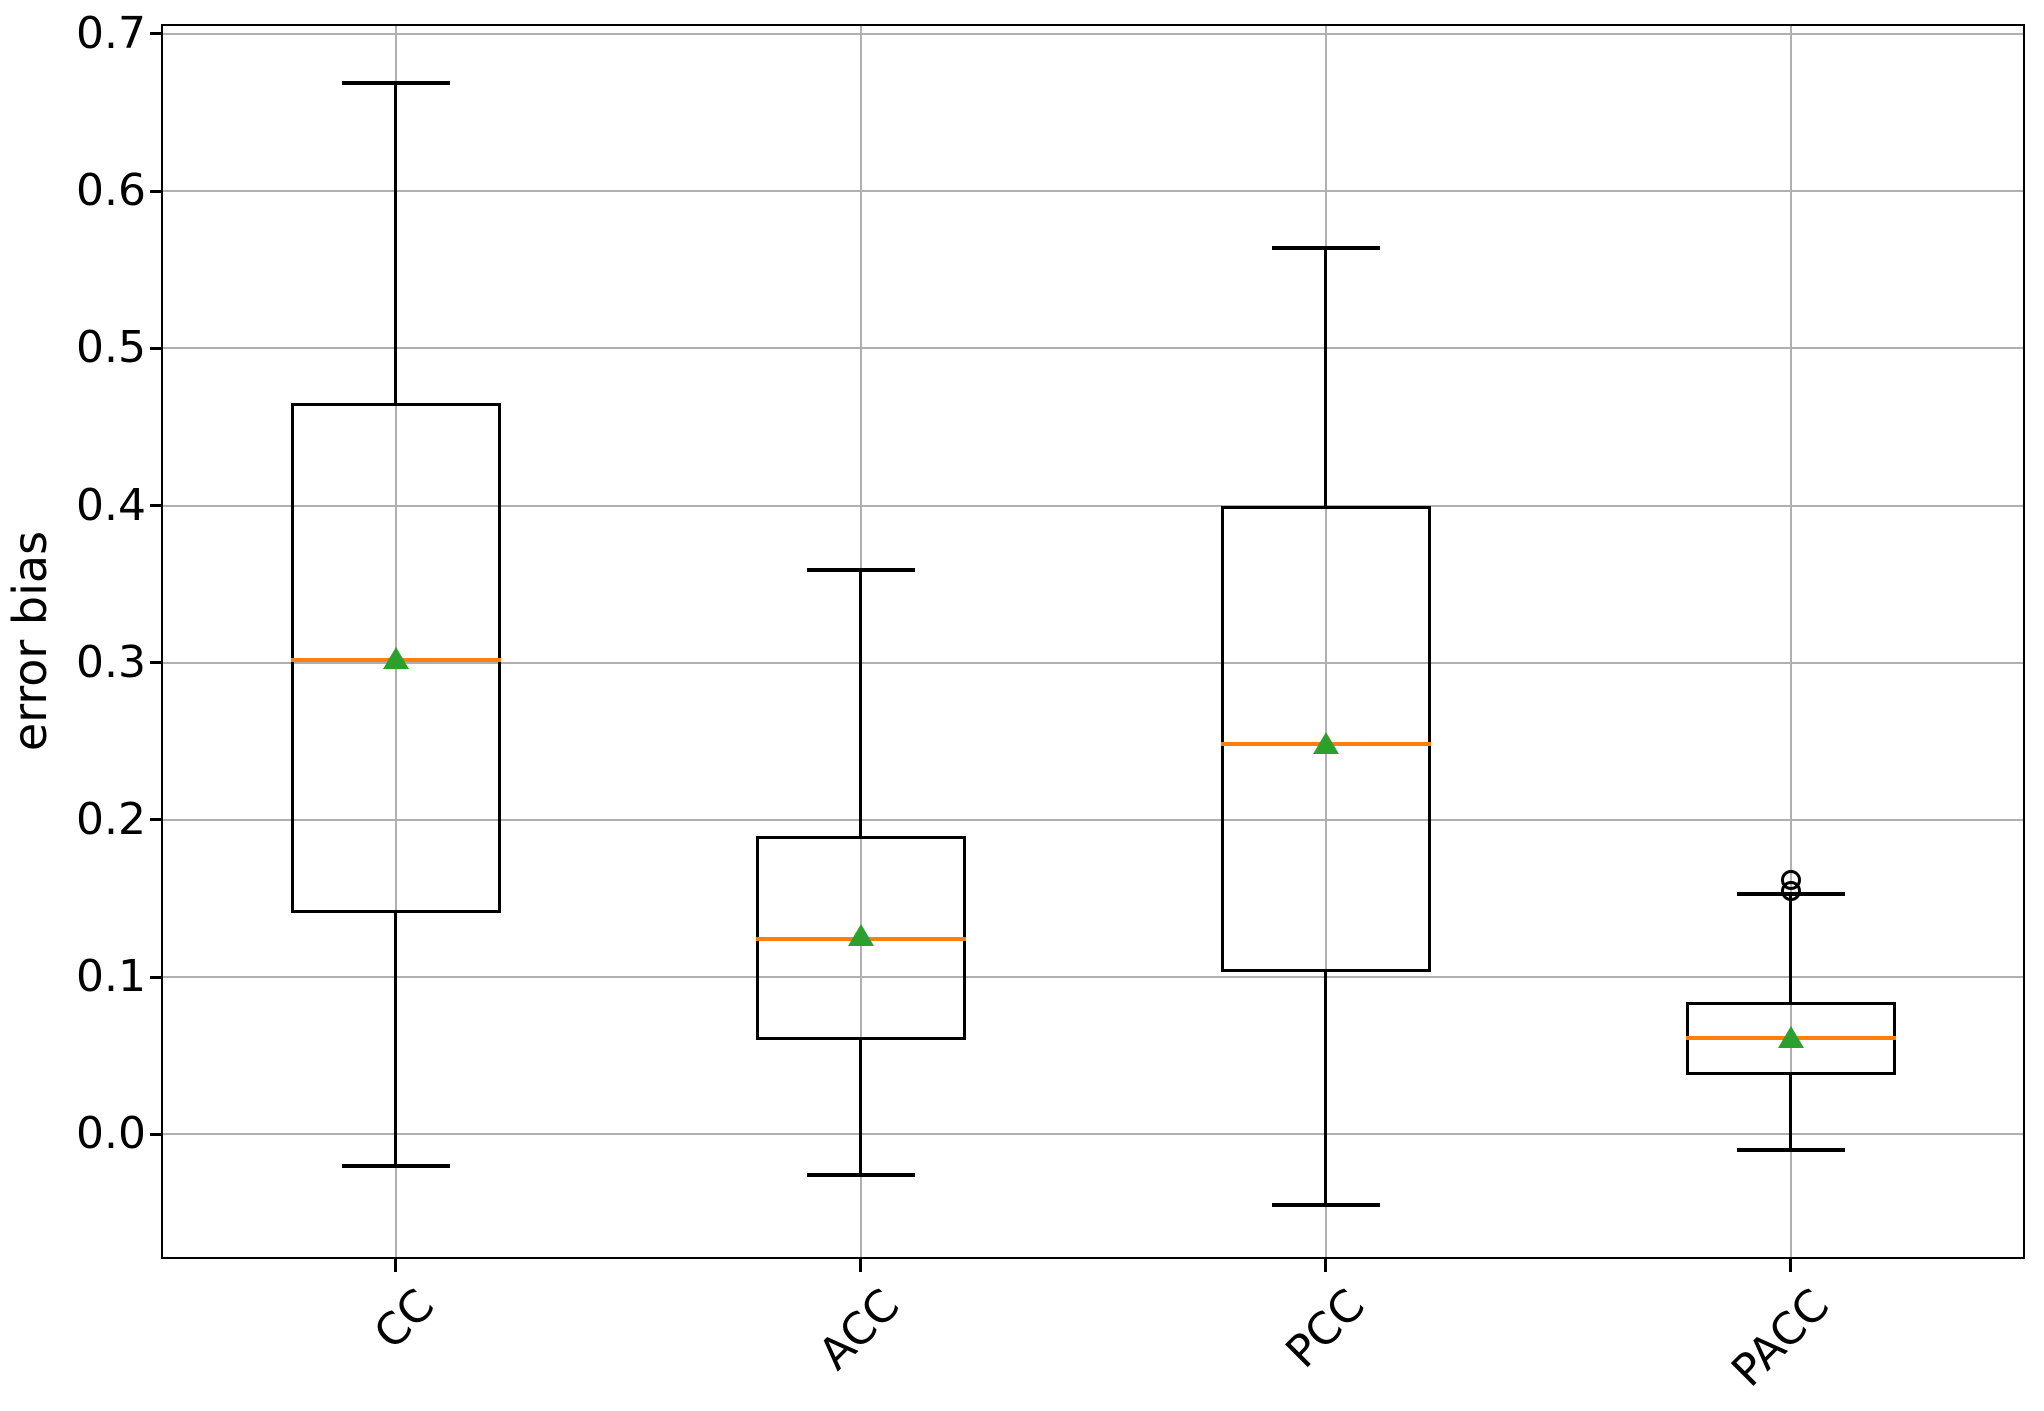  I want to click on whisker-lower-pacc, so click(1790, 1112).